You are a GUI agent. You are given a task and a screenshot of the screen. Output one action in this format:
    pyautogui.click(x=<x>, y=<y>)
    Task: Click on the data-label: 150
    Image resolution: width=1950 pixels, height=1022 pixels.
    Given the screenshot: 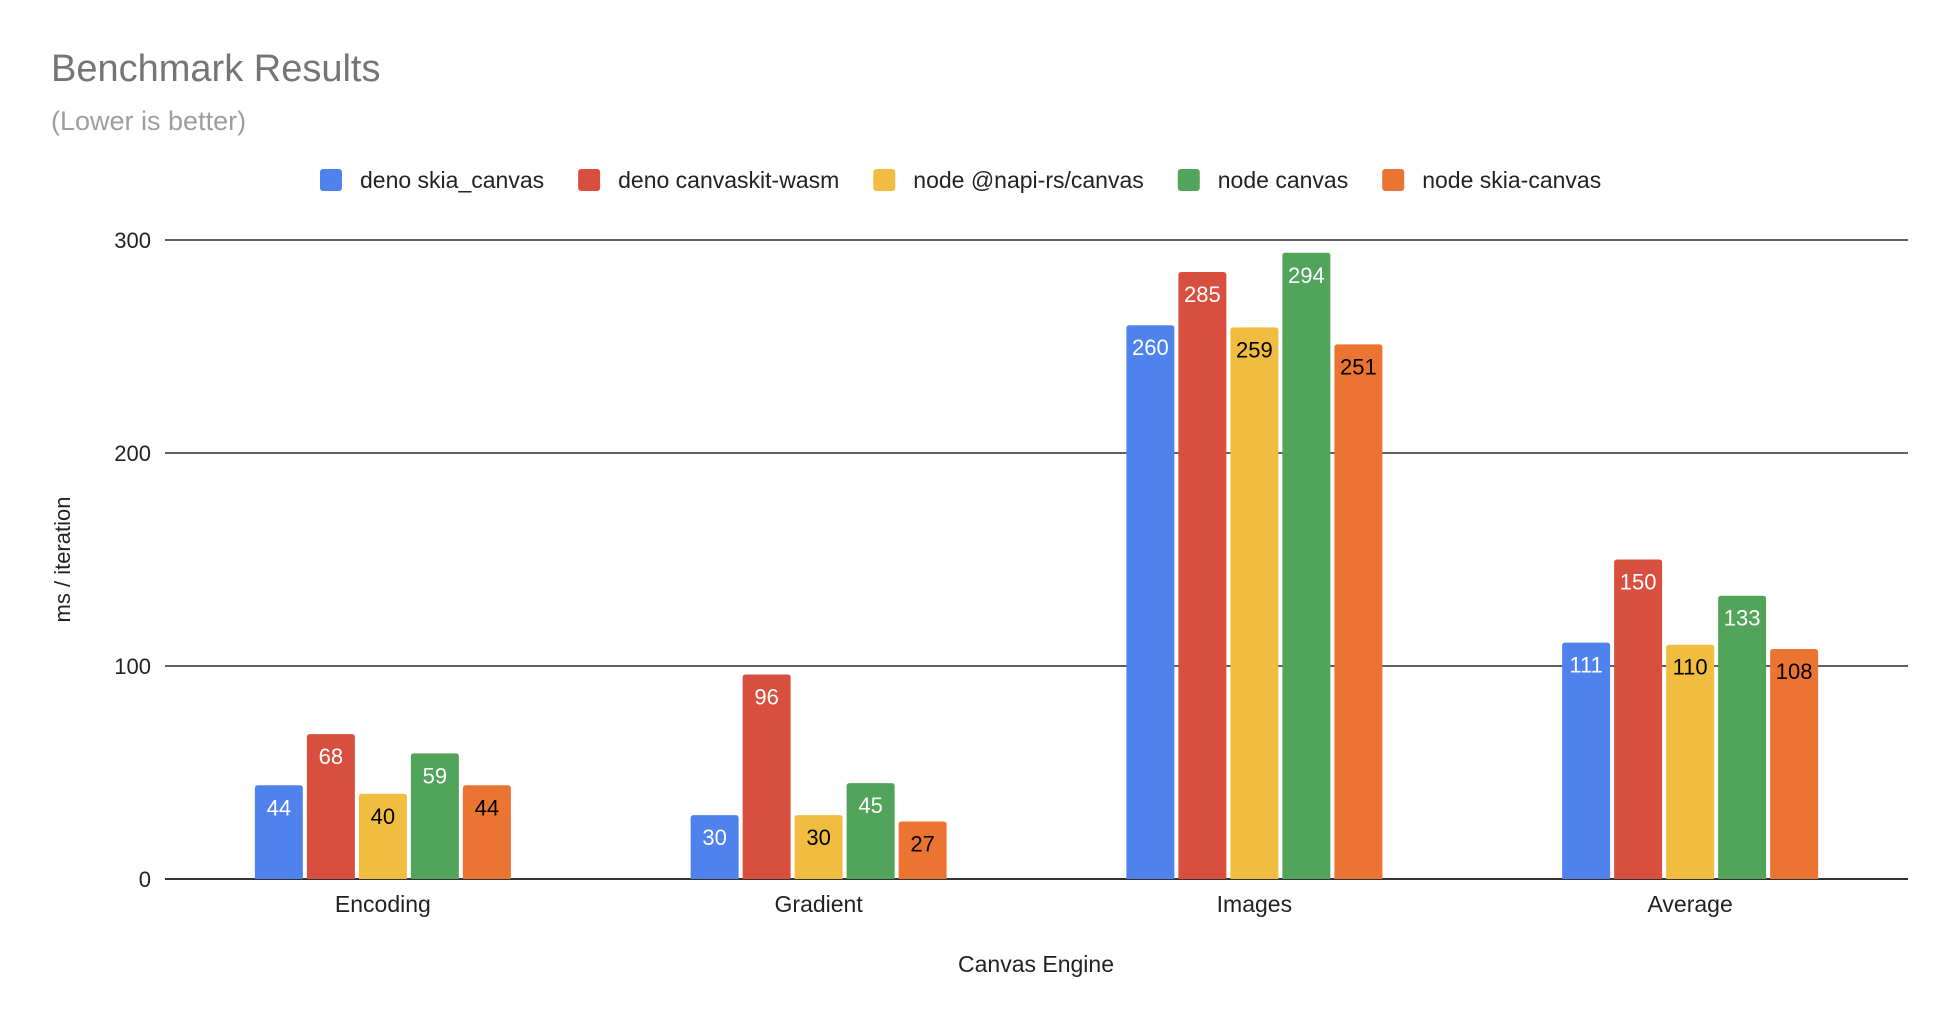 What is the action you would take?
    pyautogui.click(x=1638, y=582)
    